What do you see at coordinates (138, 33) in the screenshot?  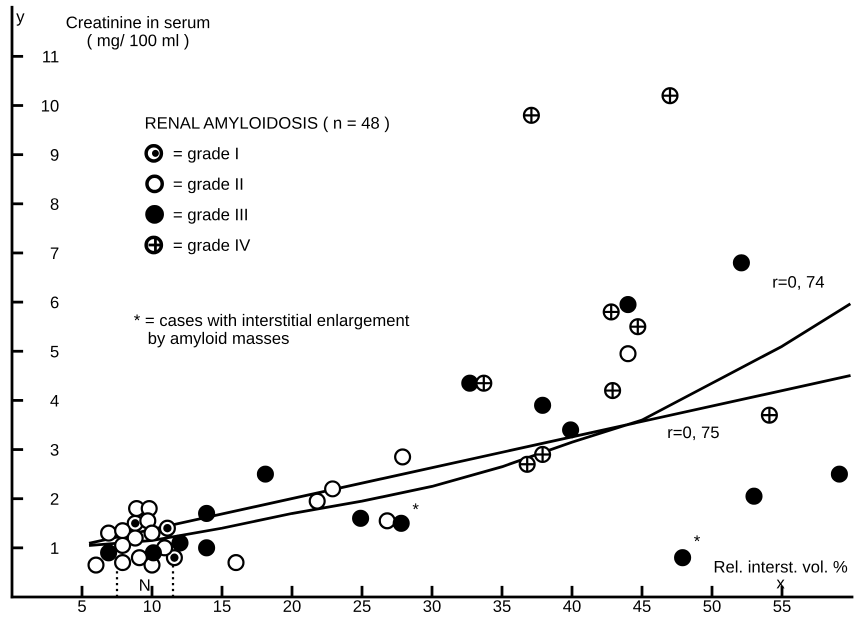 I see `y-axis-title: Creatinine in serum ( mg/ 100 ml )` at bounding box center [138, 33].